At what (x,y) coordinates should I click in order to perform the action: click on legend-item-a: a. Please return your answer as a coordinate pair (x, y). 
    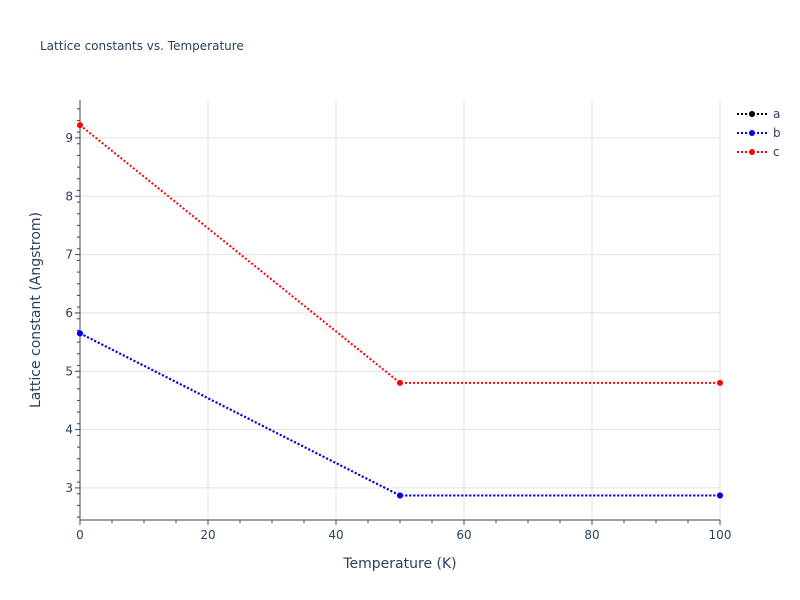
    Looking at the image, I should click on (758, 114).